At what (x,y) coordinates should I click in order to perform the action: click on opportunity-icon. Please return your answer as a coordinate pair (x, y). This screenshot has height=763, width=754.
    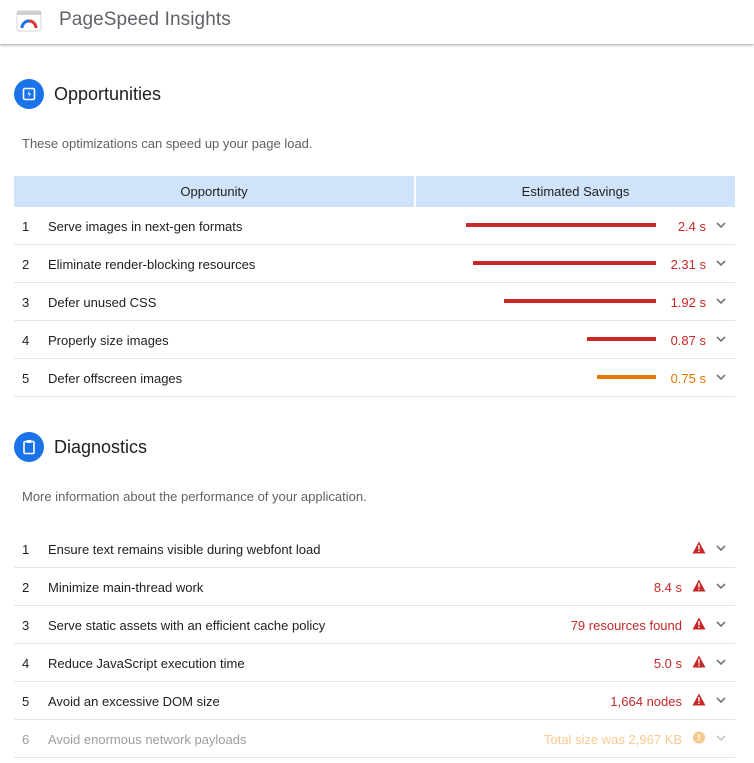
    Looking at the image, I should click on (29, 94).